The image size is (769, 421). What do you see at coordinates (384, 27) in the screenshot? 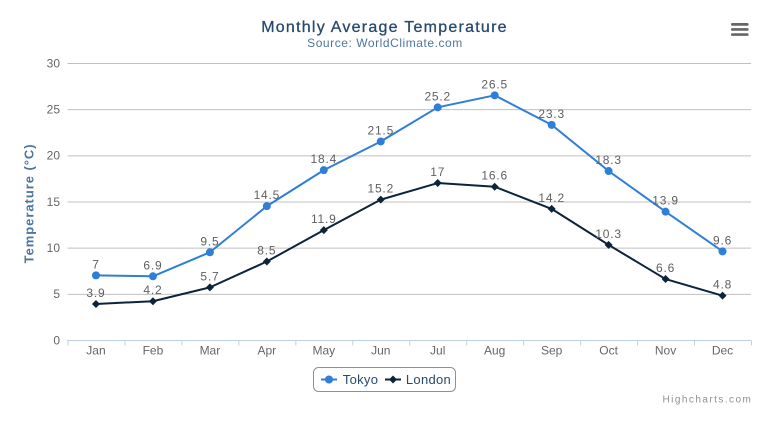
I see `svg-text: Monthly Average Temperature` at bounding box center [384, 27].